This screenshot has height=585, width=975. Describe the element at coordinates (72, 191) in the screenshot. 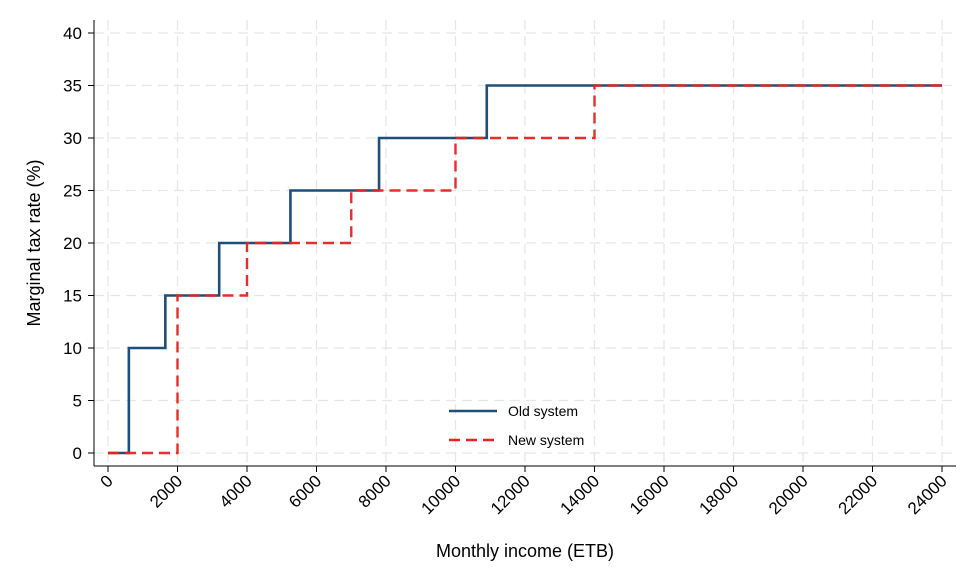

I see `y-tick-label: 25` at that location.